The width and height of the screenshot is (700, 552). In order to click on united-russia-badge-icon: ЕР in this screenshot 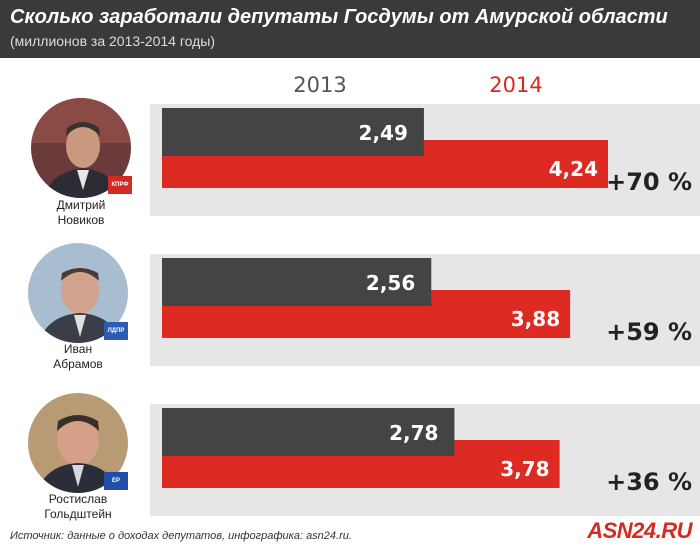, I will do `click(116, 481)`.